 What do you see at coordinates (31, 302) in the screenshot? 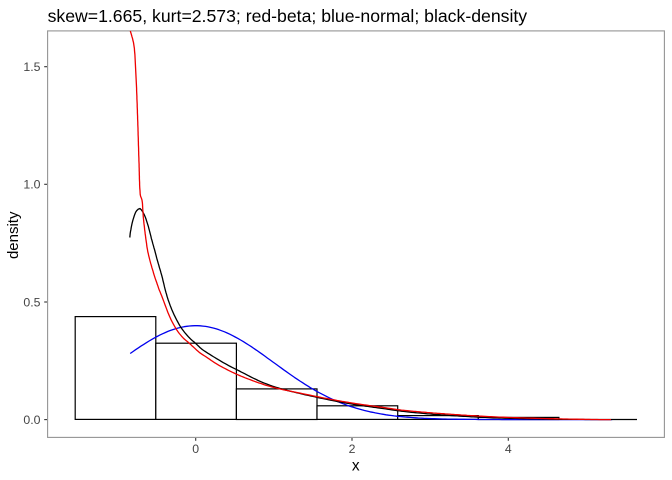
I see `svg-text: 0.5` at bounding box center [31, 302].